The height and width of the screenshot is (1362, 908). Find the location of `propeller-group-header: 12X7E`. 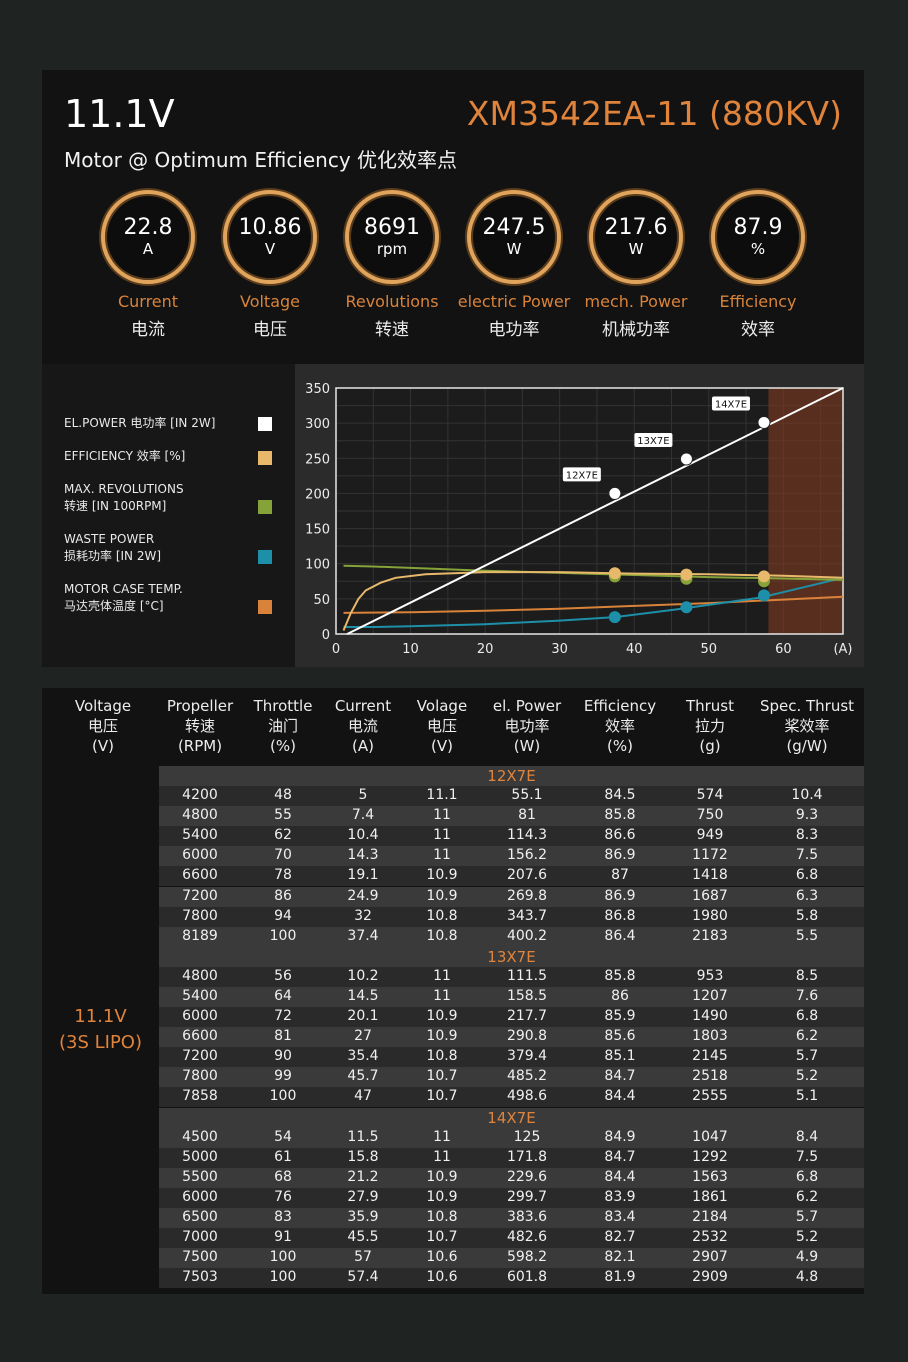

propeller-group-header: 12X7E is located at coordinates (511, 776).